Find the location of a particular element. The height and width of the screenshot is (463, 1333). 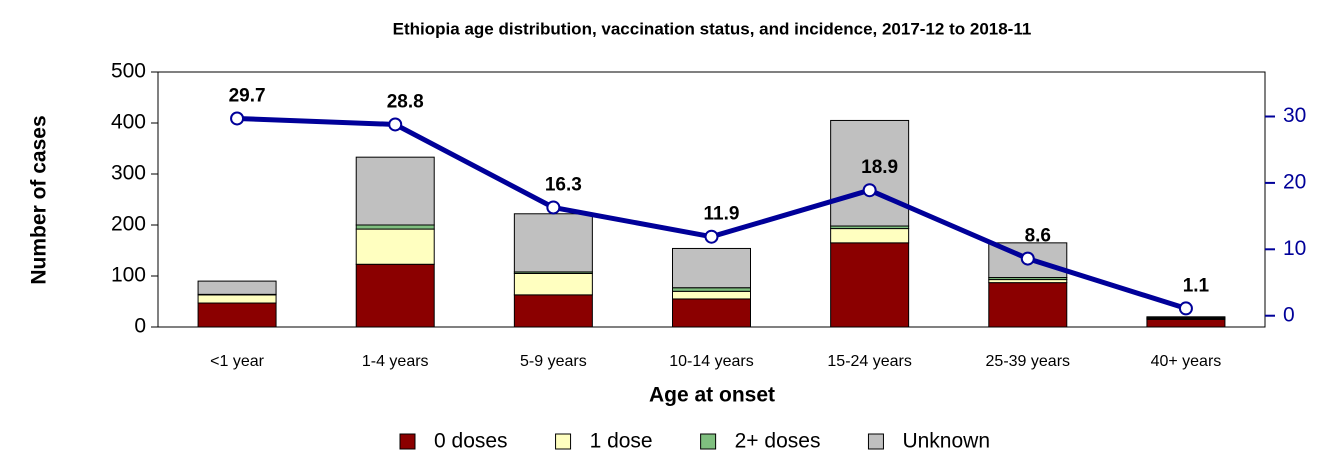

data-label: 28.8 is located at coordinates (405, 101).